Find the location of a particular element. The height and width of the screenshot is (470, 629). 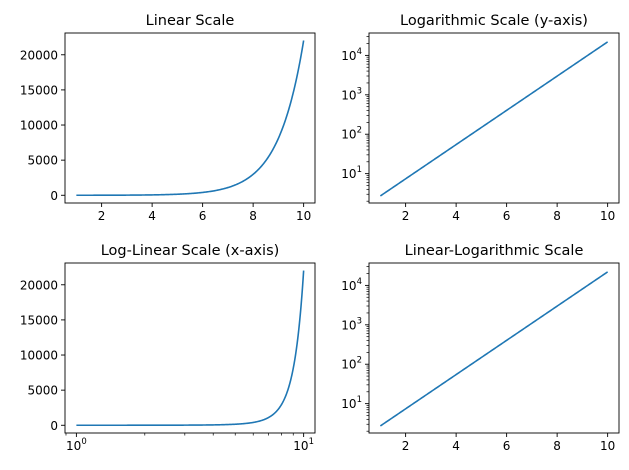

tick-label-exponent: 0 is located at coordinates (83, 442).